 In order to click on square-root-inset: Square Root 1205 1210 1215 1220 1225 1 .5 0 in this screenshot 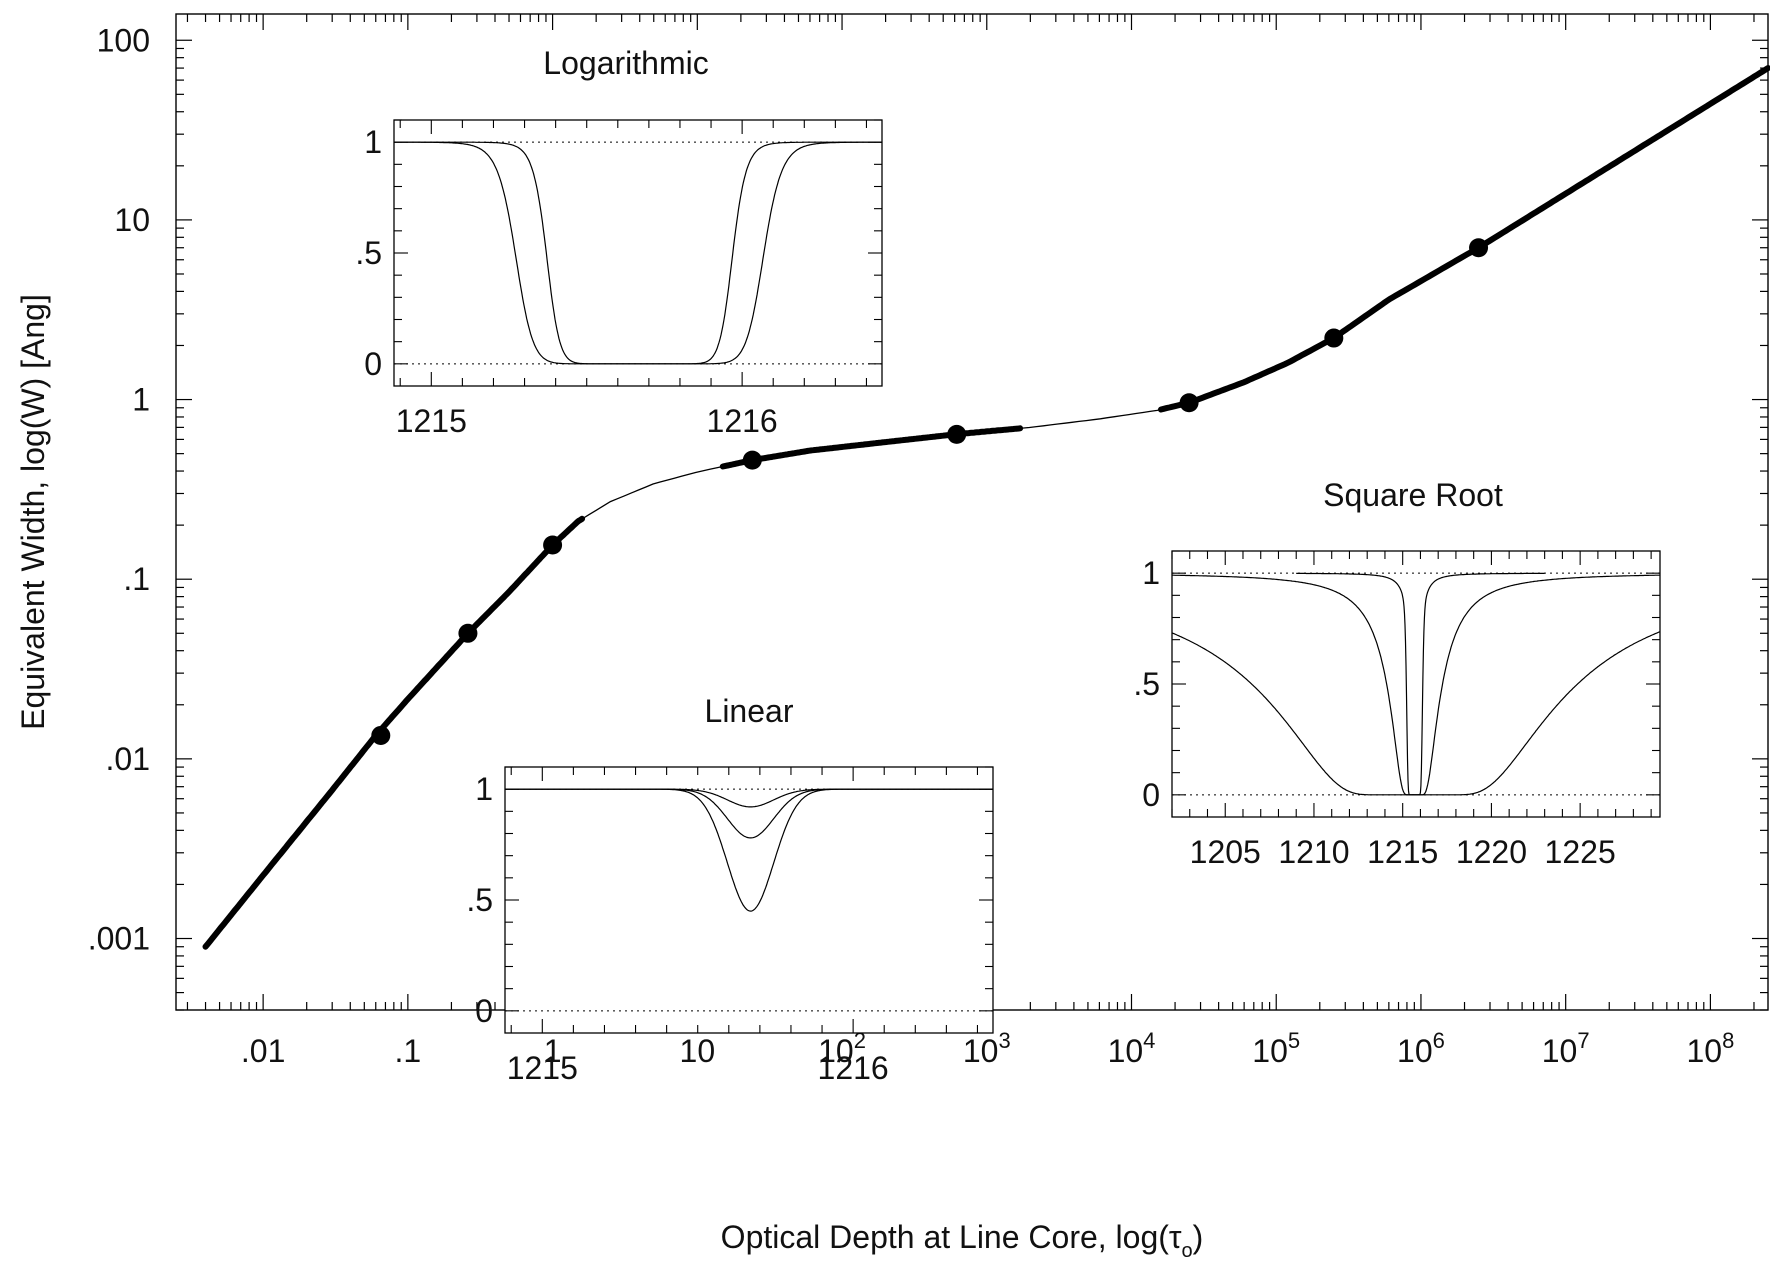, I will do `click(1397, 673)`.